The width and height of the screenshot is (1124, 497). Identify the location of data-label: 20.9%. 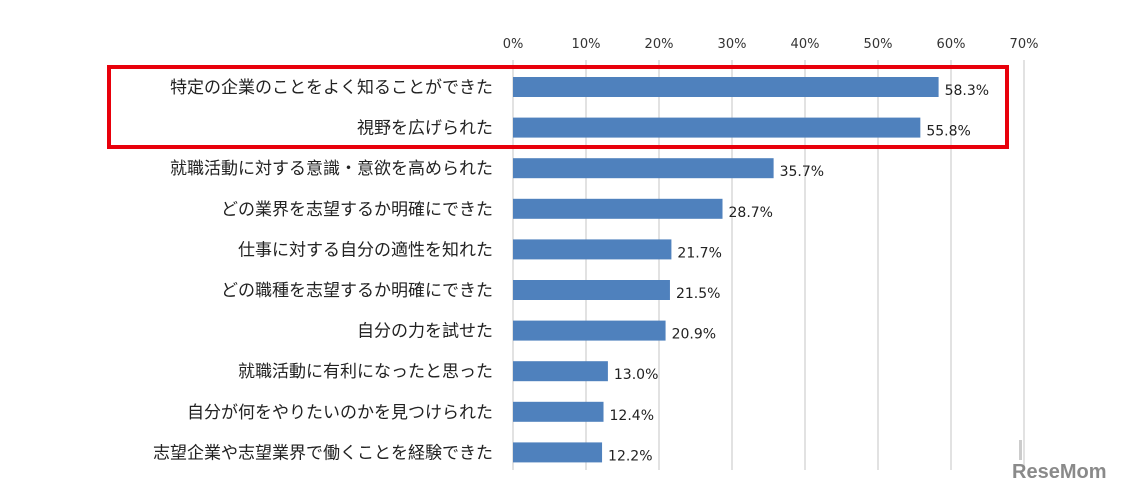
(694, 335).